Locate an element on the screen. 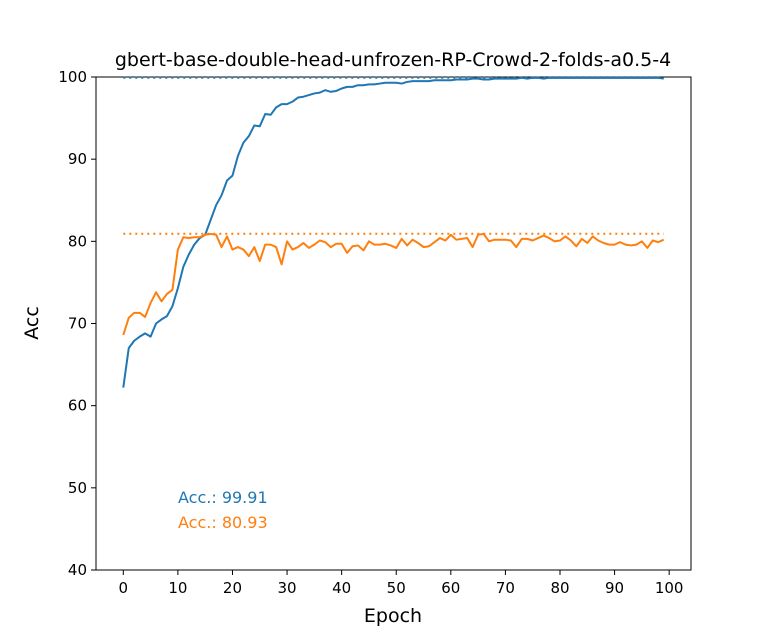  y-axis: 40 50 60 70 80 90 100 is located at coordinates (77, 323).